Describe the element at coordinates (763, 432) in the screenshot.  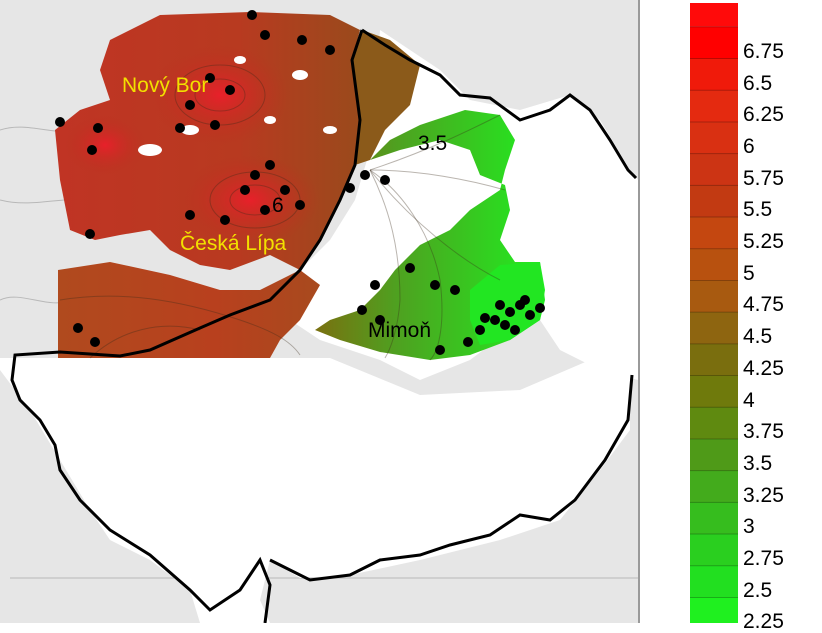
I see `legend-tick-label: 3.75` at that location.